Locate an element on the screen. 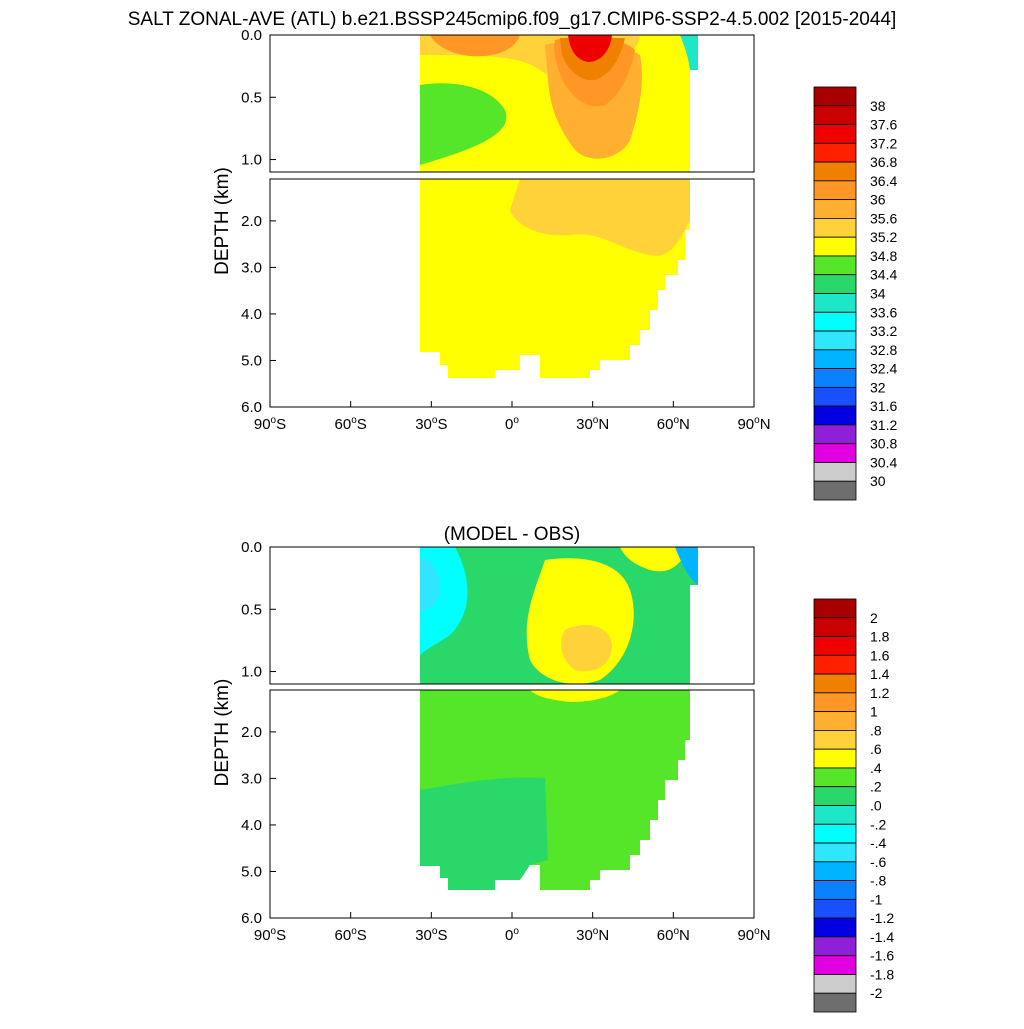 The height and width of the screenshot is (1029, 1024). colorbar-label: -1.6 is located at coordinates (882, 956).